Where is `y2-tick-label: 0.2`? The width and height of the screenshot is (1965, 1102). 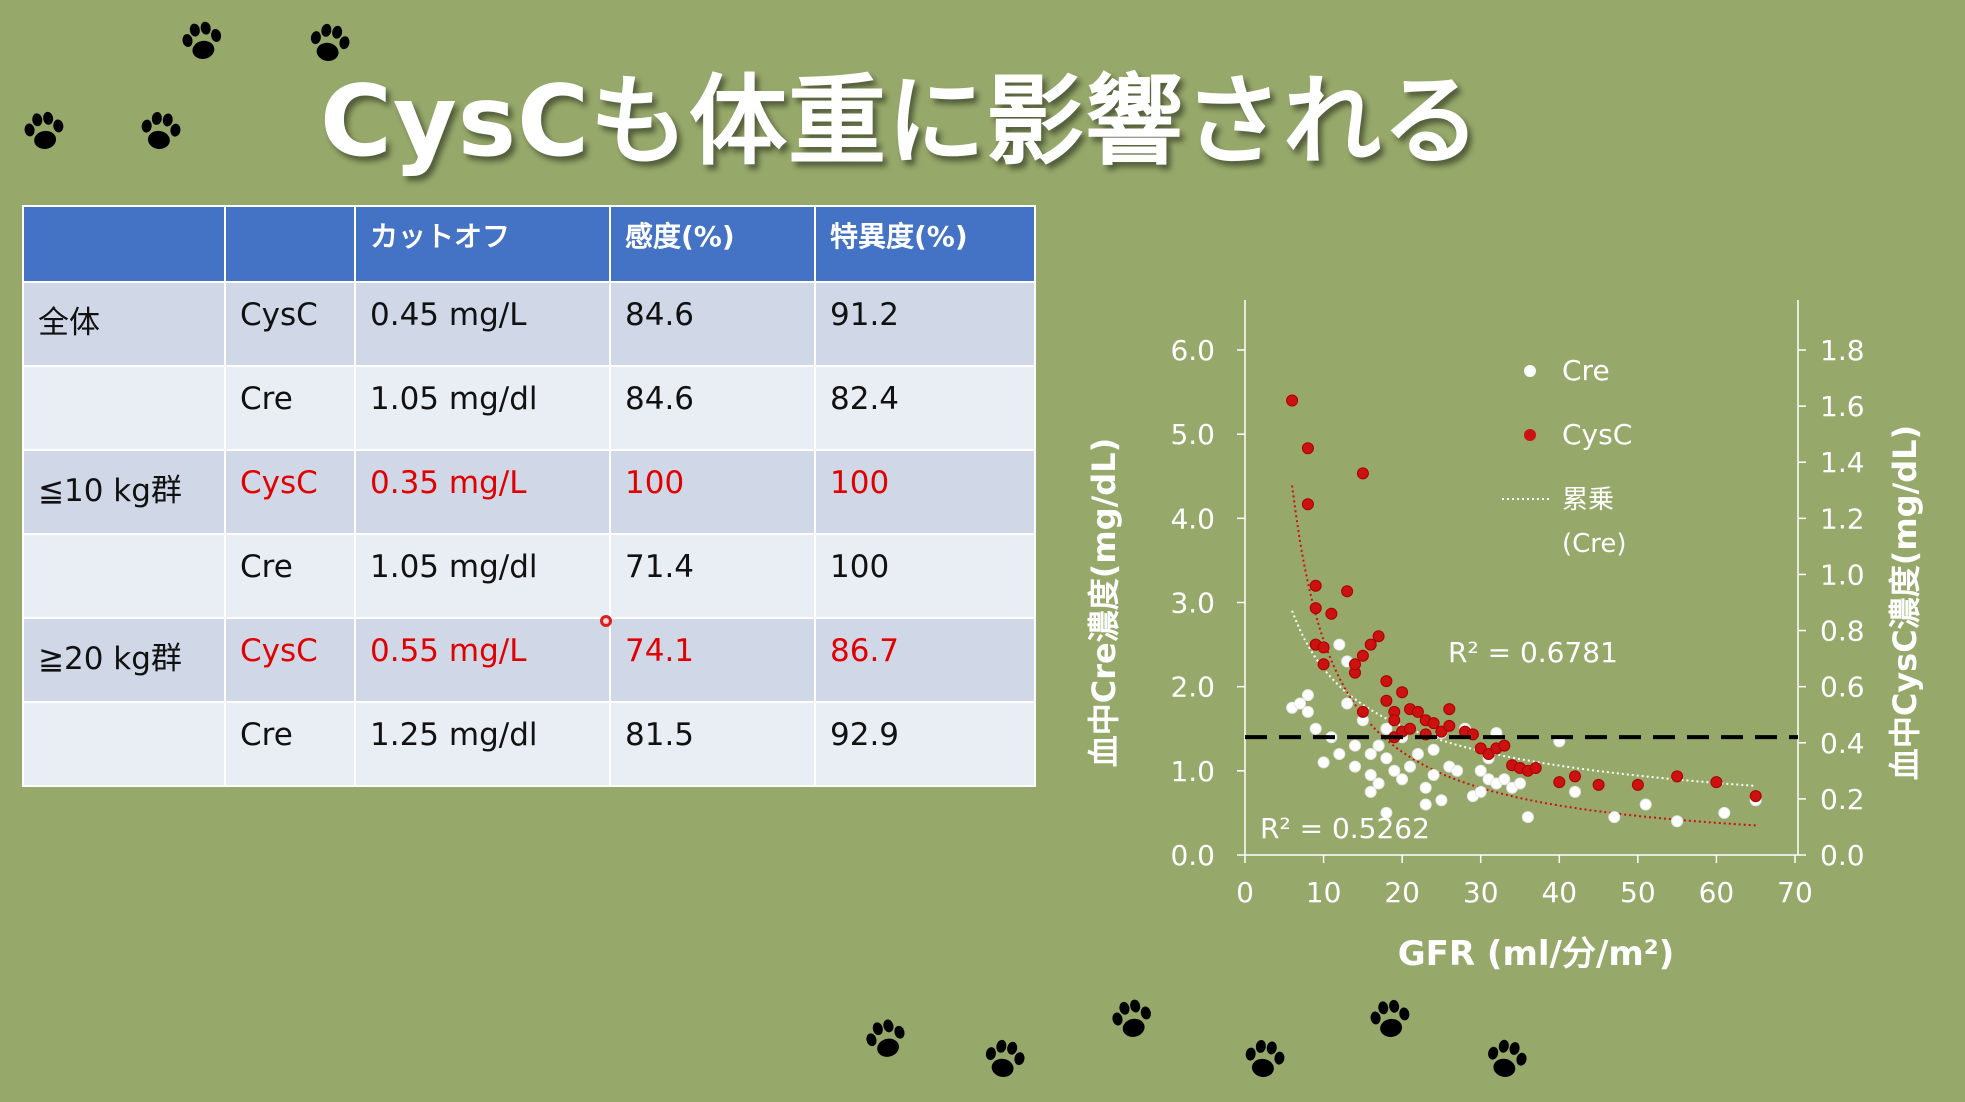 y2-tick-label: 0.2 is located at coordinates (1842, 799).